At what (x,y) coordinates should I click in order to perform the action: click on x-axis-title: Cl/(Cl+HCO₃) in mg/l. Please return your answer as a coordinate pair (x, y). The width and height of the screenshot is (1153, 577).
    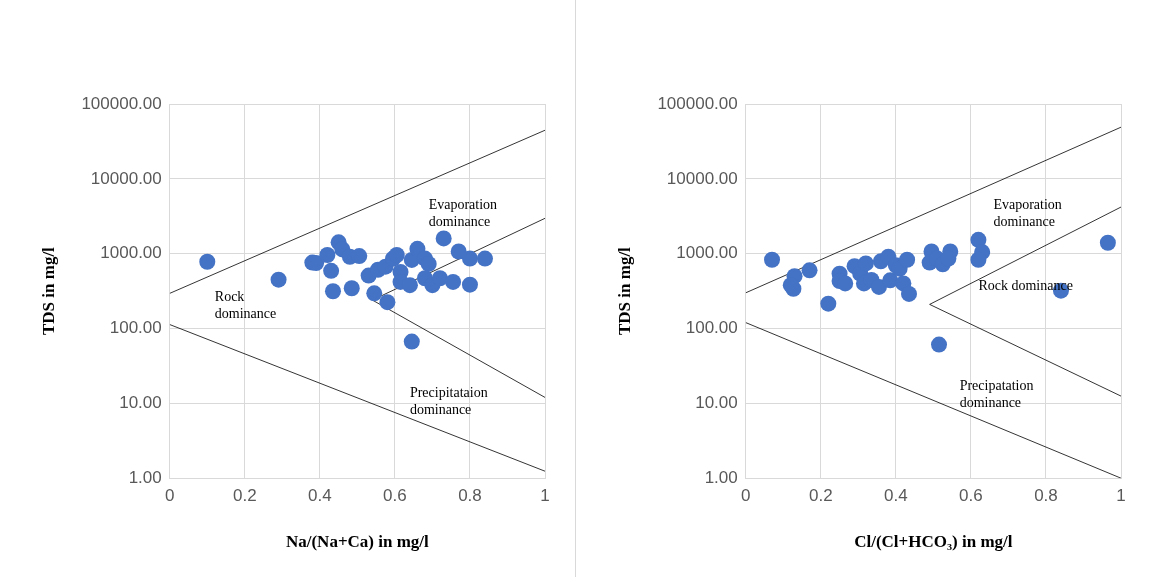
    Looking at the image, I should click on (933, 542).